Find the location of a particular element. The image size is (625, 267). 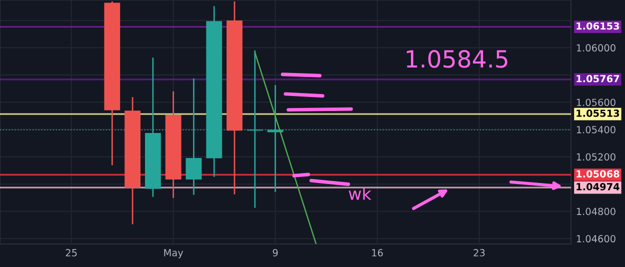

y-tick-label: 1.06000 is located at coordinates (596, 48).